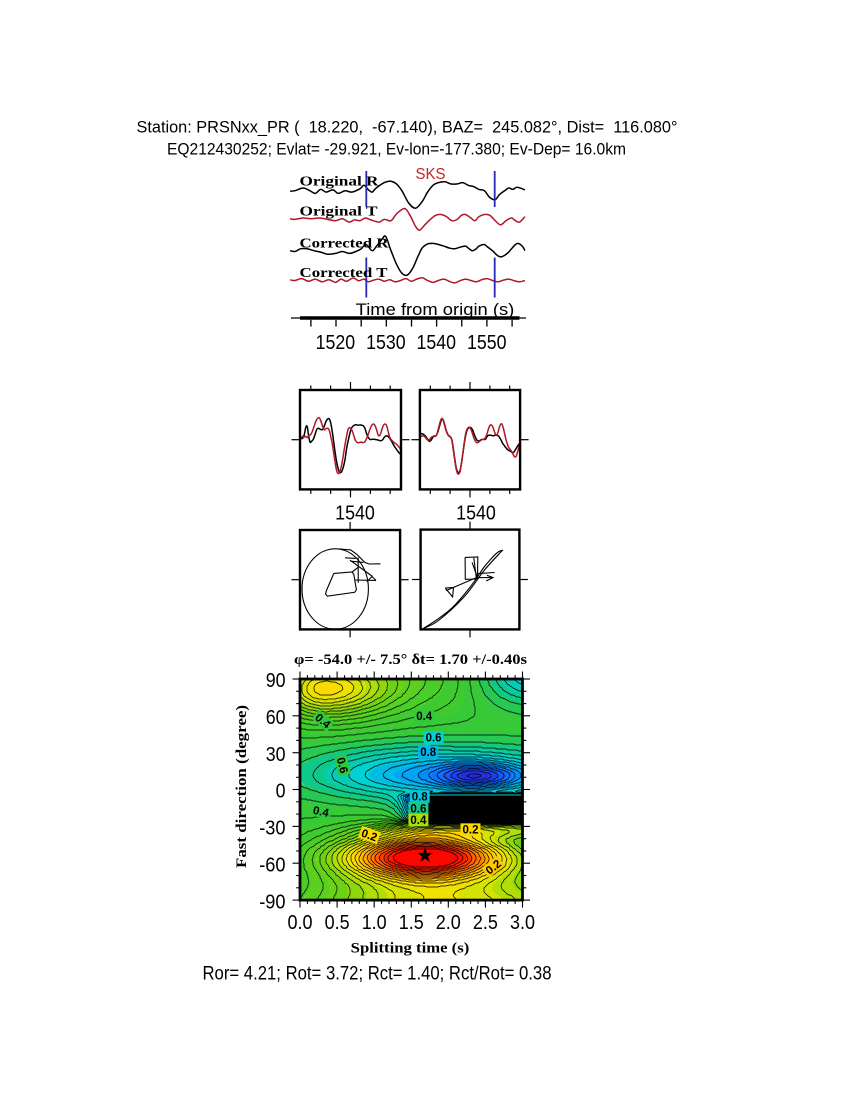 The width and height of the screenshot is (850, 1100). What do you see at coordinates (485, 923) in the screenshot?
I see `svg-text: 2.5` at bounding box center [485, 923].